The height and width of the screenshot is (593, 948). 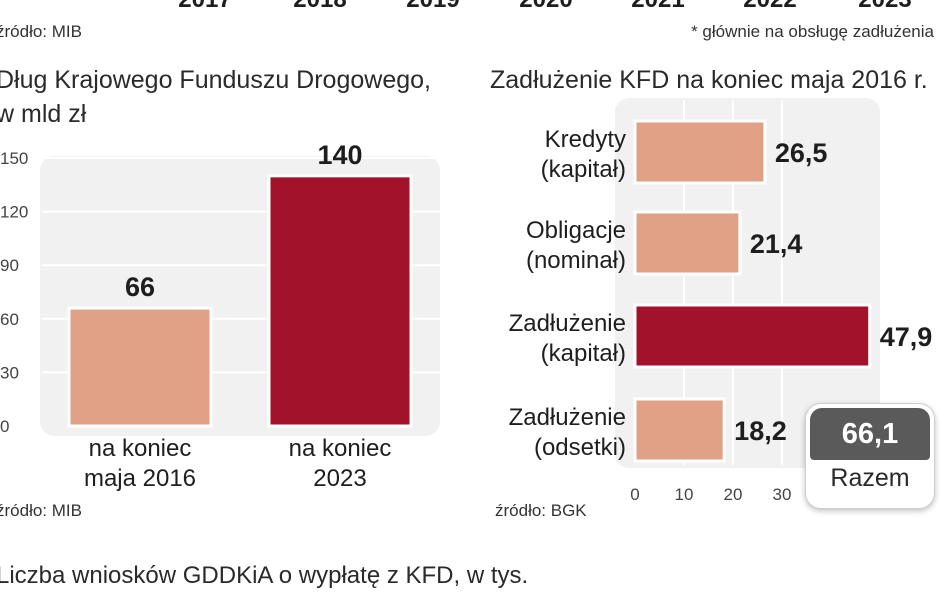 What do you see at coordinates (870, 434) in the screenshot?
I see `total-value: 66,1` at bounding box center [870, 434].